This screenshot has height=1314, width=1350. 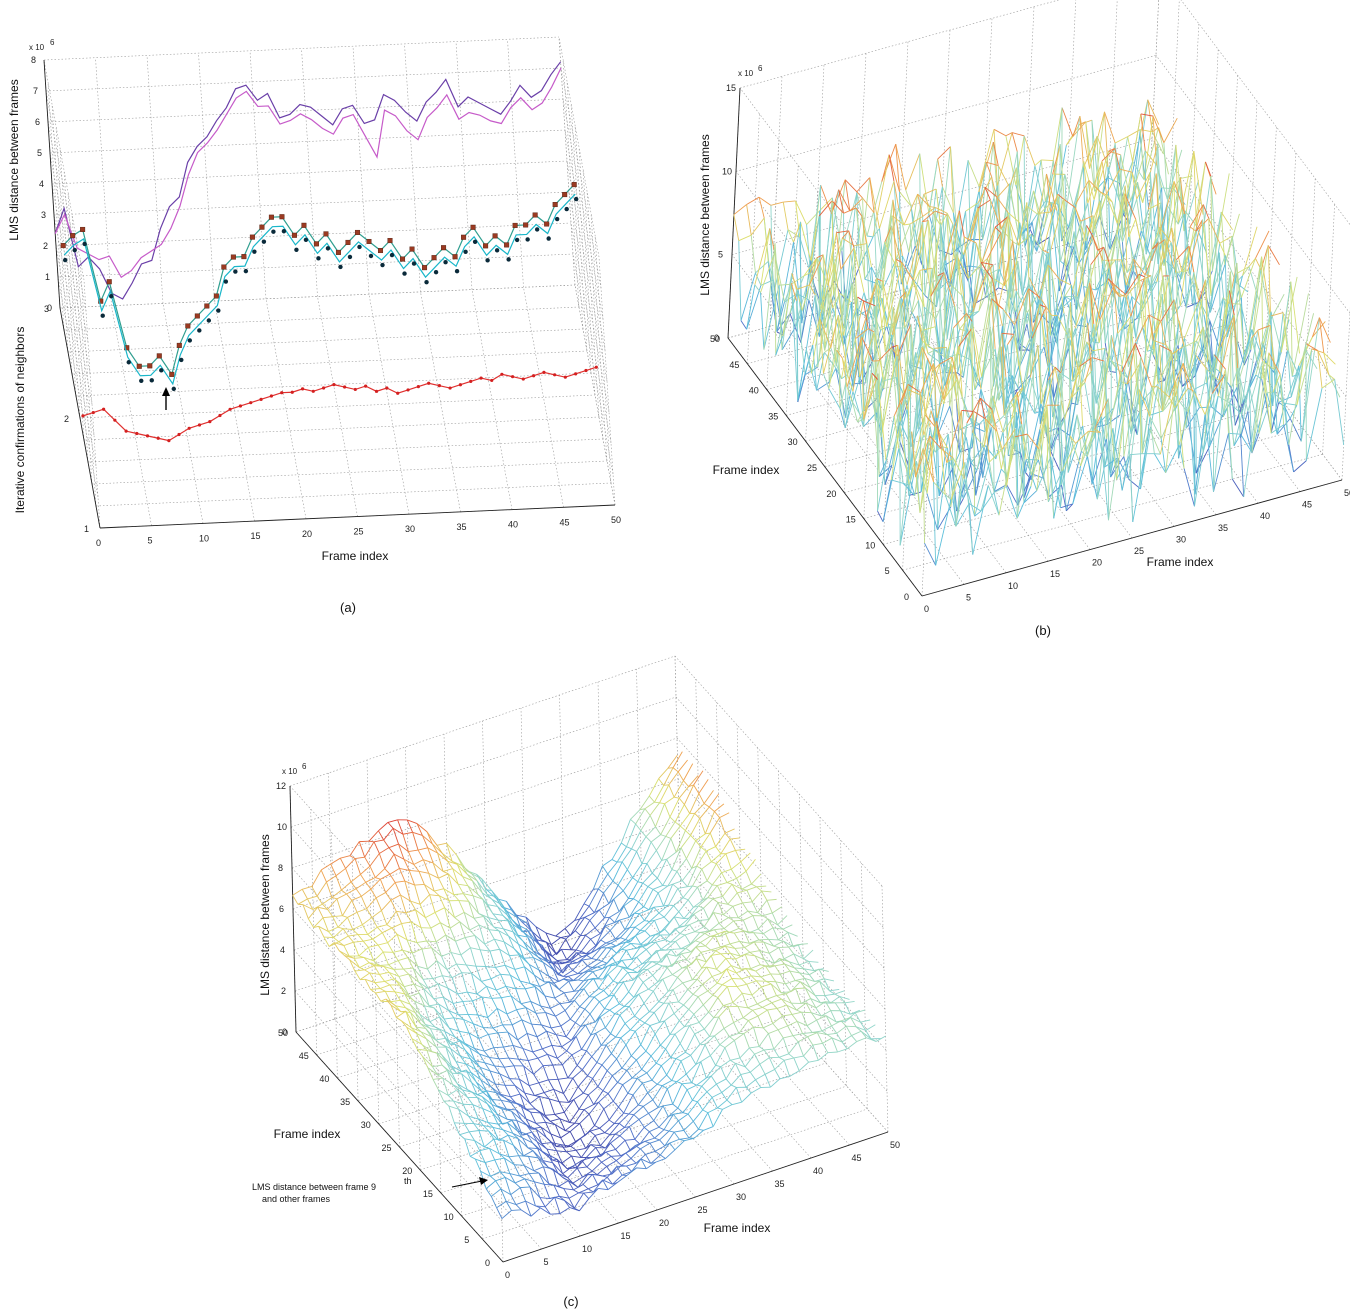 What do you see at coordinates (587, 1249) in the screenshot?
I see `x-tick-label: 10` at bounding box center [587, 1249].